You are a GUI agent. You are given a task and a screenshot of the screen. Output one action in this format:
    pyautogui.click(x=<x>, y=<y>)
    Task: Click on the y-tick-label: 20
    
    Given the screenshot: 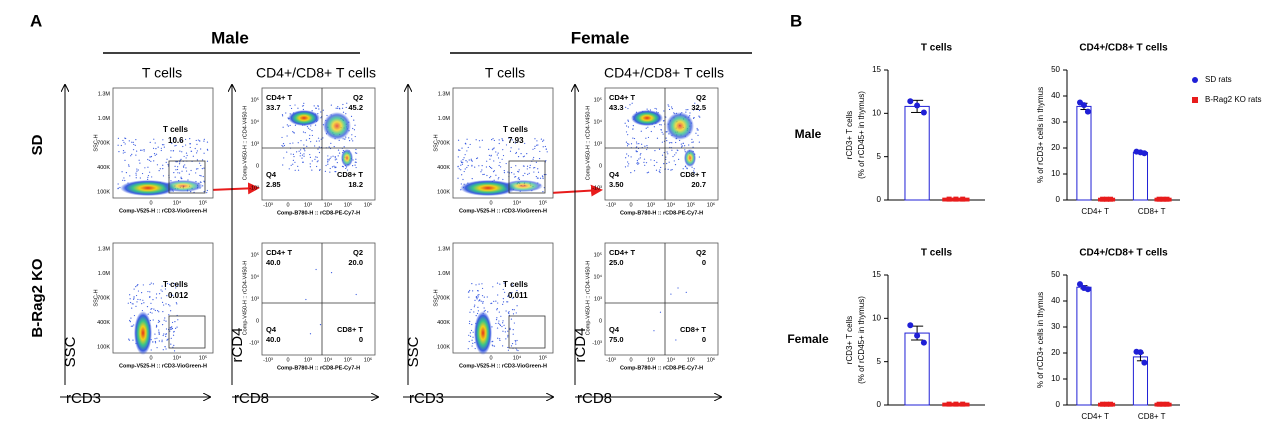 What is the action you would take?
    pyautogui.click(x=1055, y=352)
    